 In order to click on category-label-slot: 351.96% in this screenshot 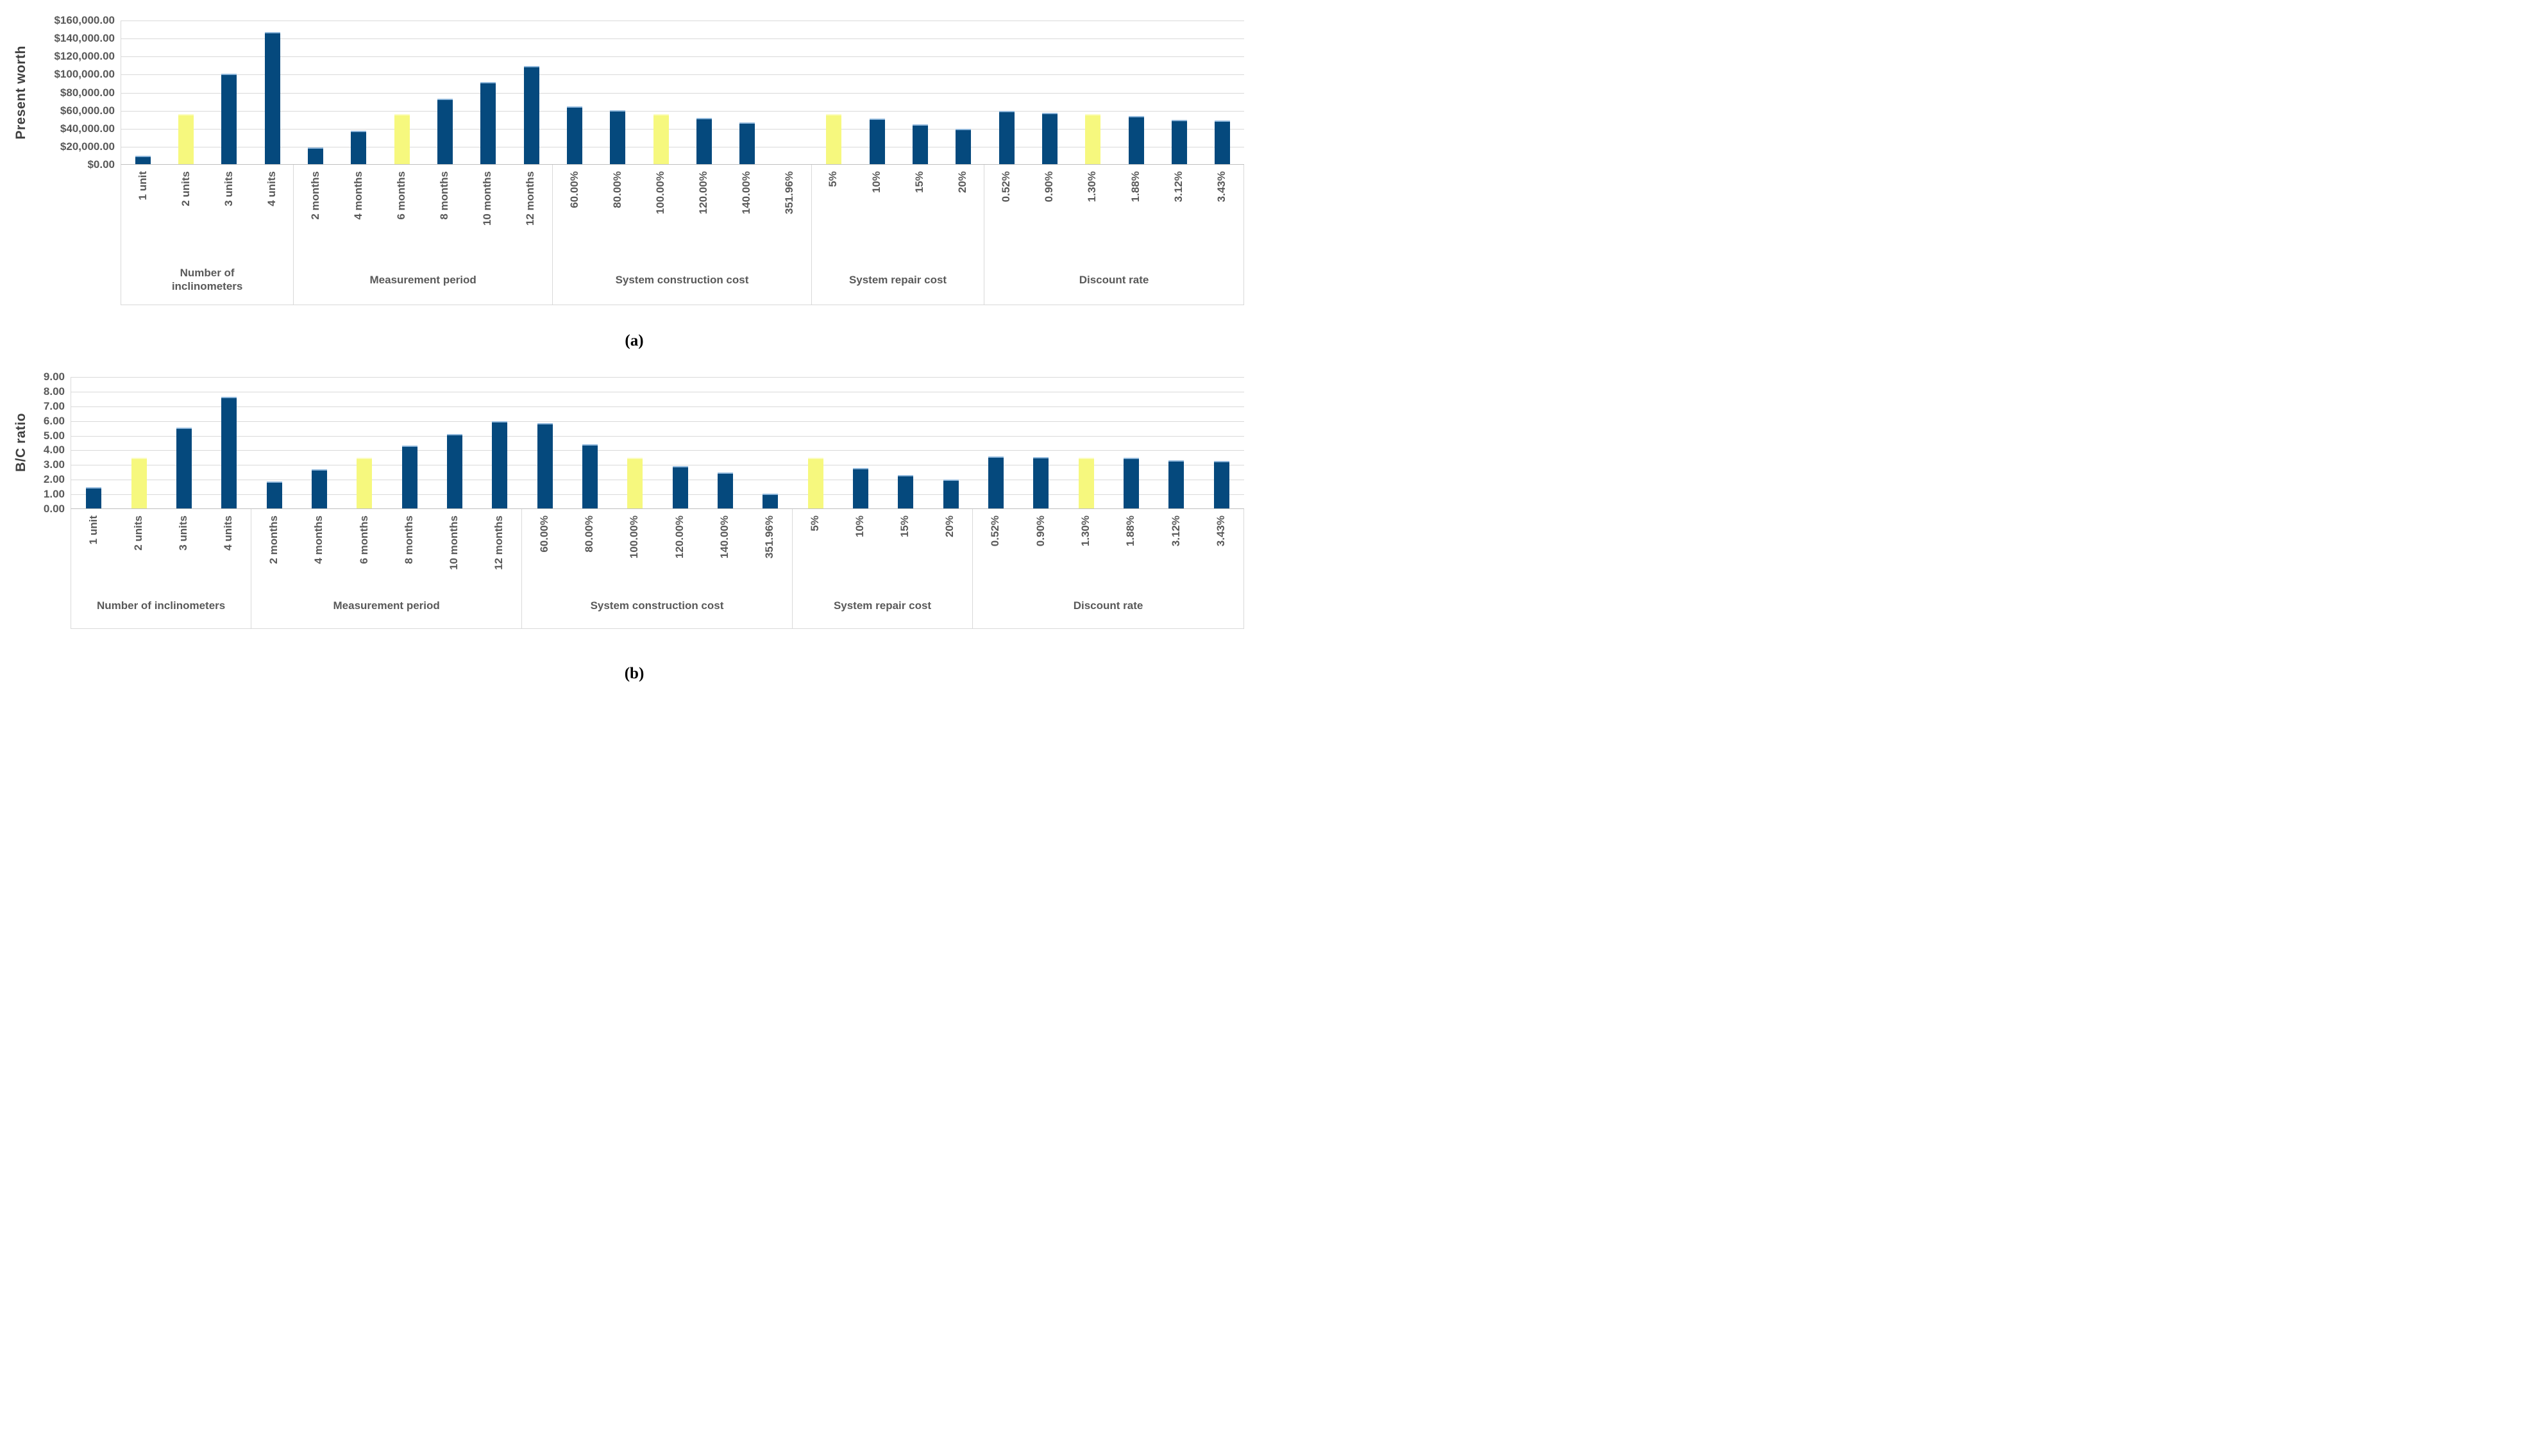, I will do `click(789, 211)`.